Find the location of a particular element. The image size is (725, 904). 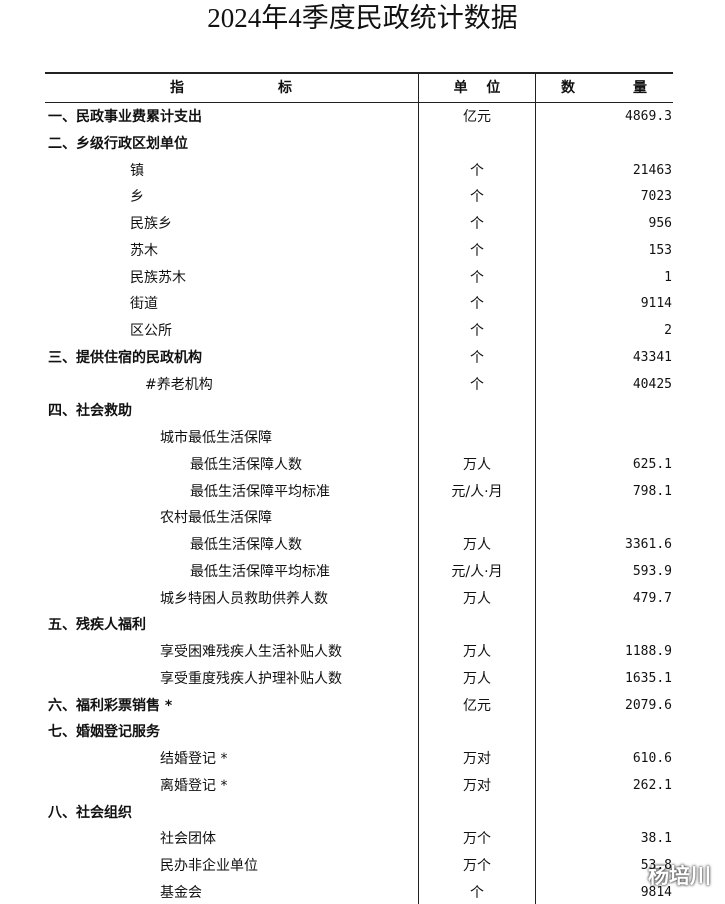

value: 1 is located at coordinates (668, 277).